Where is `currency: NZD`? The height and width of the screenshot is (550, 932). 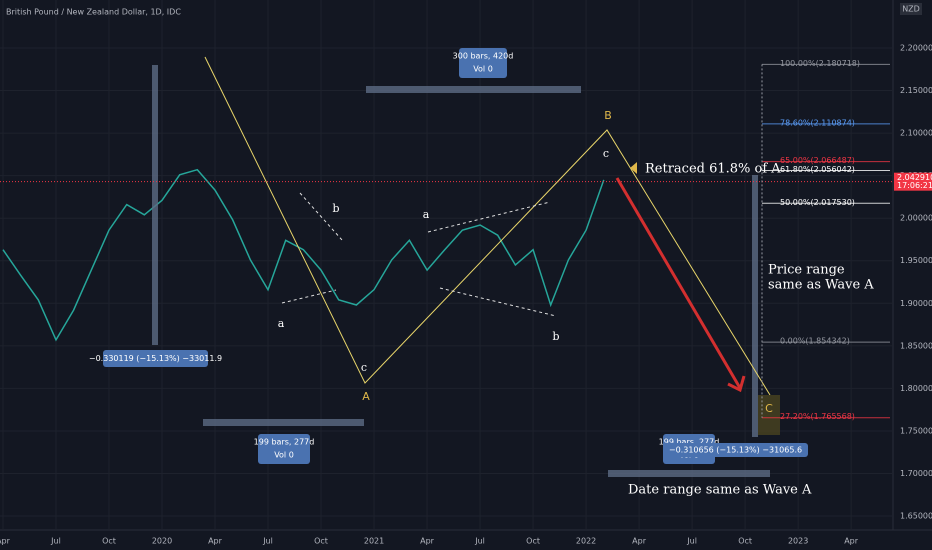
currency: NZD is located at coordinates (911, 9).